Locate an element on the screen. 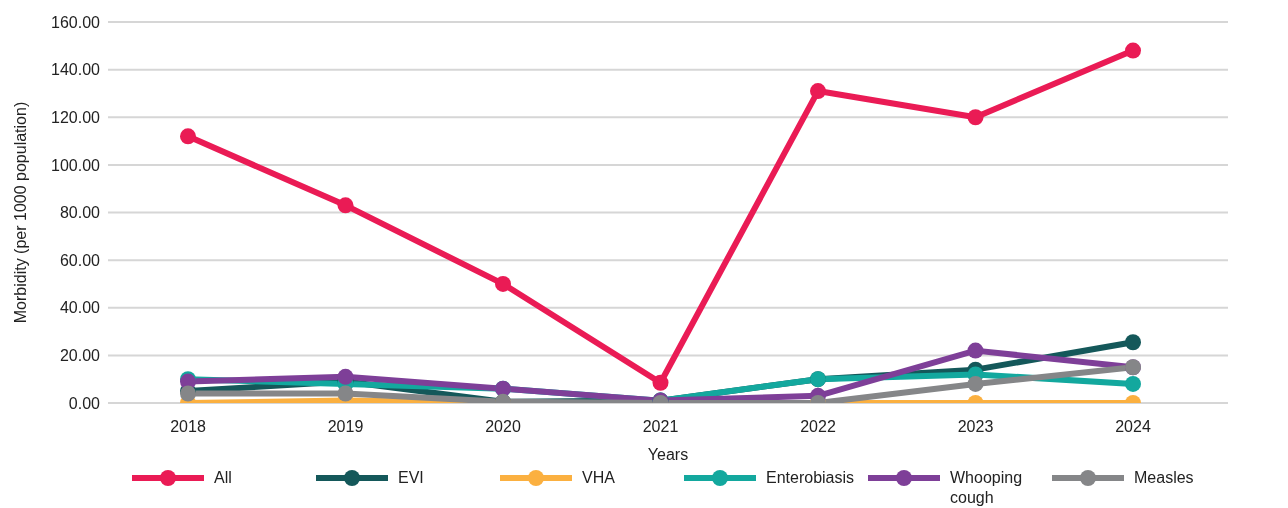  y-tick-label: 0.00 is located at coordinates (84, 403).